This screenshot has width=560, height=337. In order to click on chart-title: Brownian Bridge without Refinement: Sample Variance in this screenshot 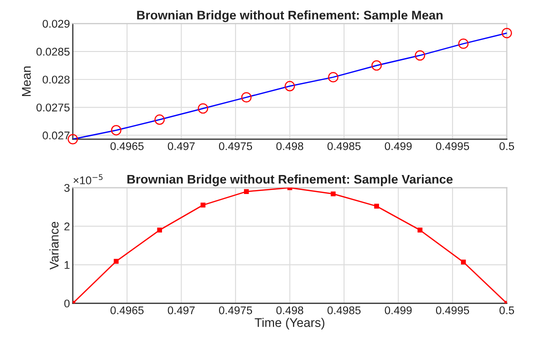, I will do `click(290, 180)`.